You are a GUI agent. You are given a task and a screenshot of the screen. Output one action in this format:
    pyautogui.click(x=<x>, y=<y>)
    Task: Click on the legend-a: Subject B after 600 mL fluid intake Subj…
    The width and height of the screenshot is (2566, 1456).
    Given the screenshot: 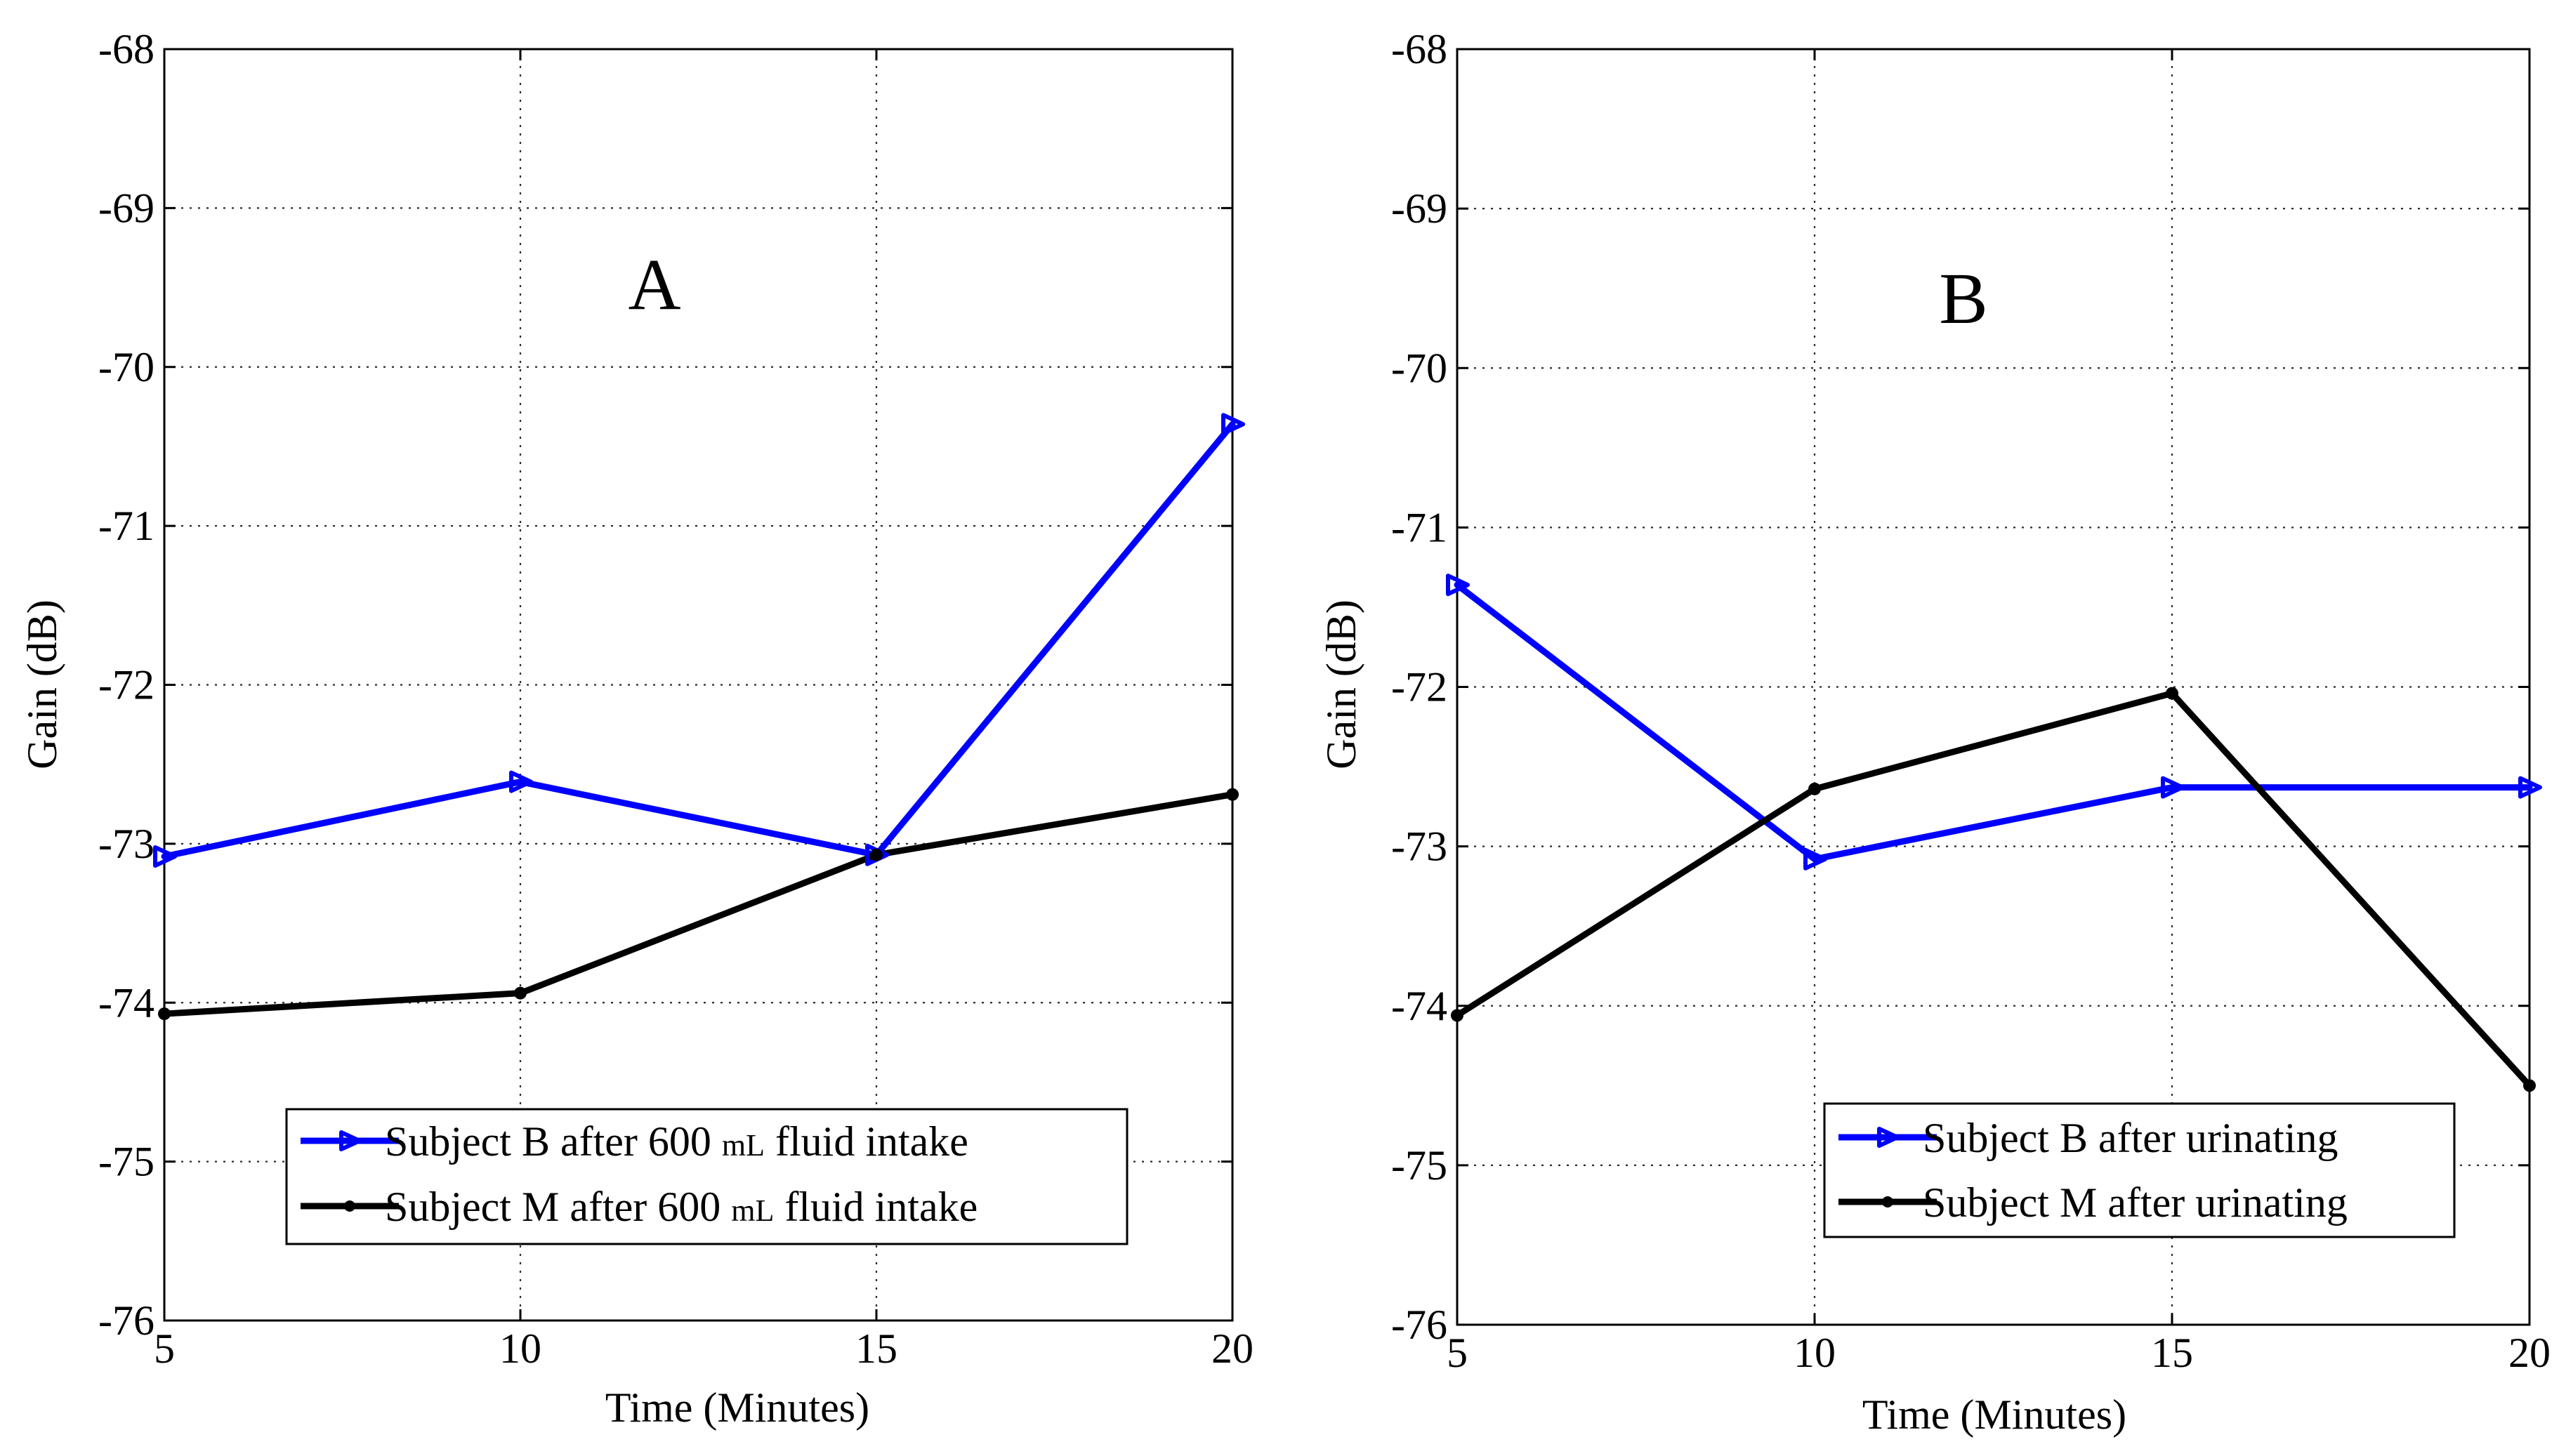 What is the action you would take?
    pyautogui.click(x=707, y=1176)
    